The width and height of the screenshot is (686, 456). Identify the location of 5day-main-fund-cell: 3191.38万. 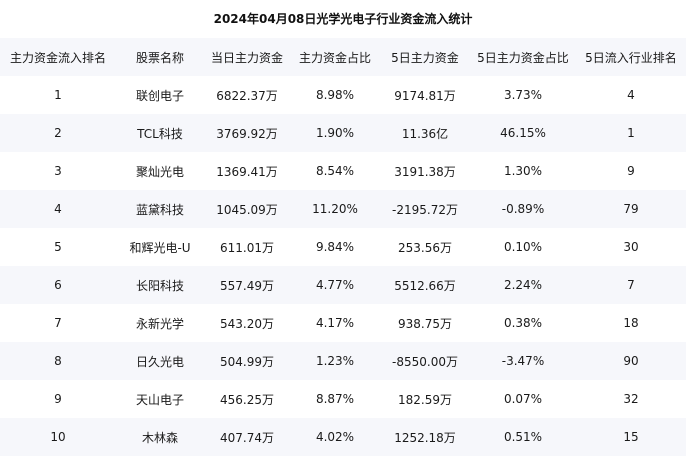
(425, 171).